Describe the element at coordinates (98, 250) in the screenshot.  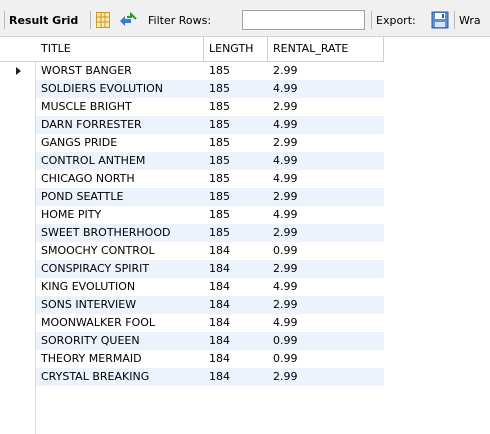
I see `cell-title: SMOOCHY CONTROL` at that location.